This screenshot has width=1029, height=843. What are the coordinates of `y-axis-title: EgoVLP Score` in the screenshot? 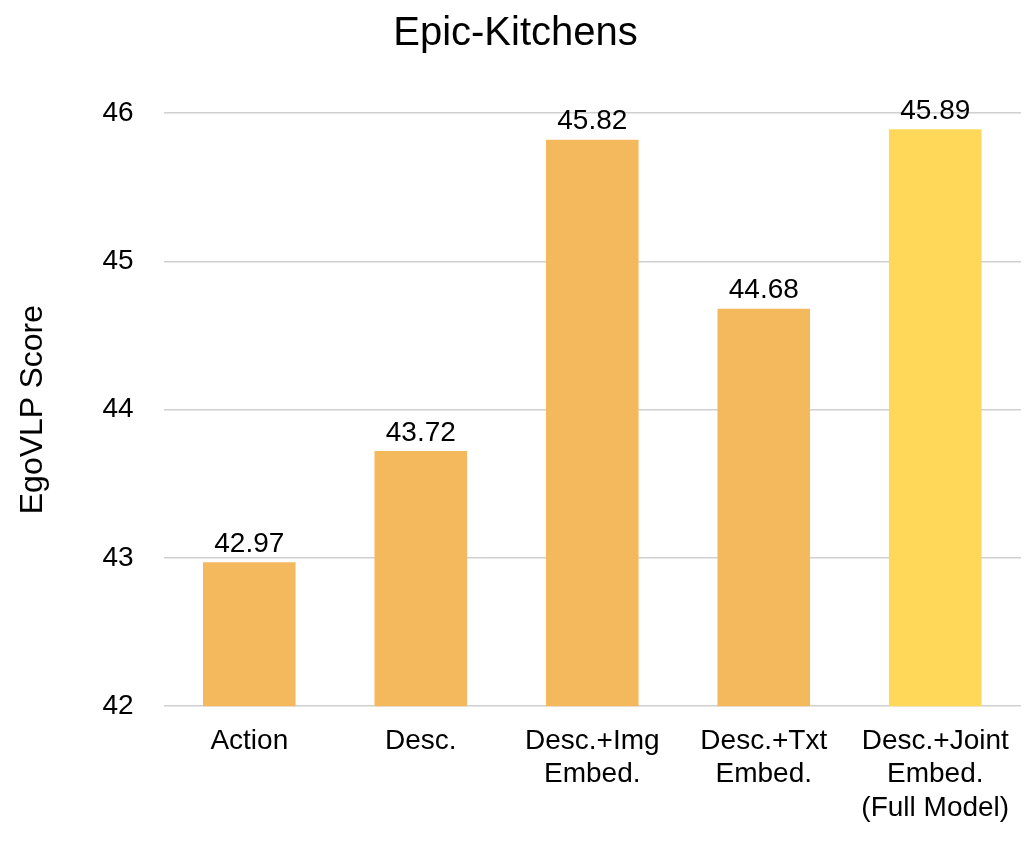 It's located at (31, 409).